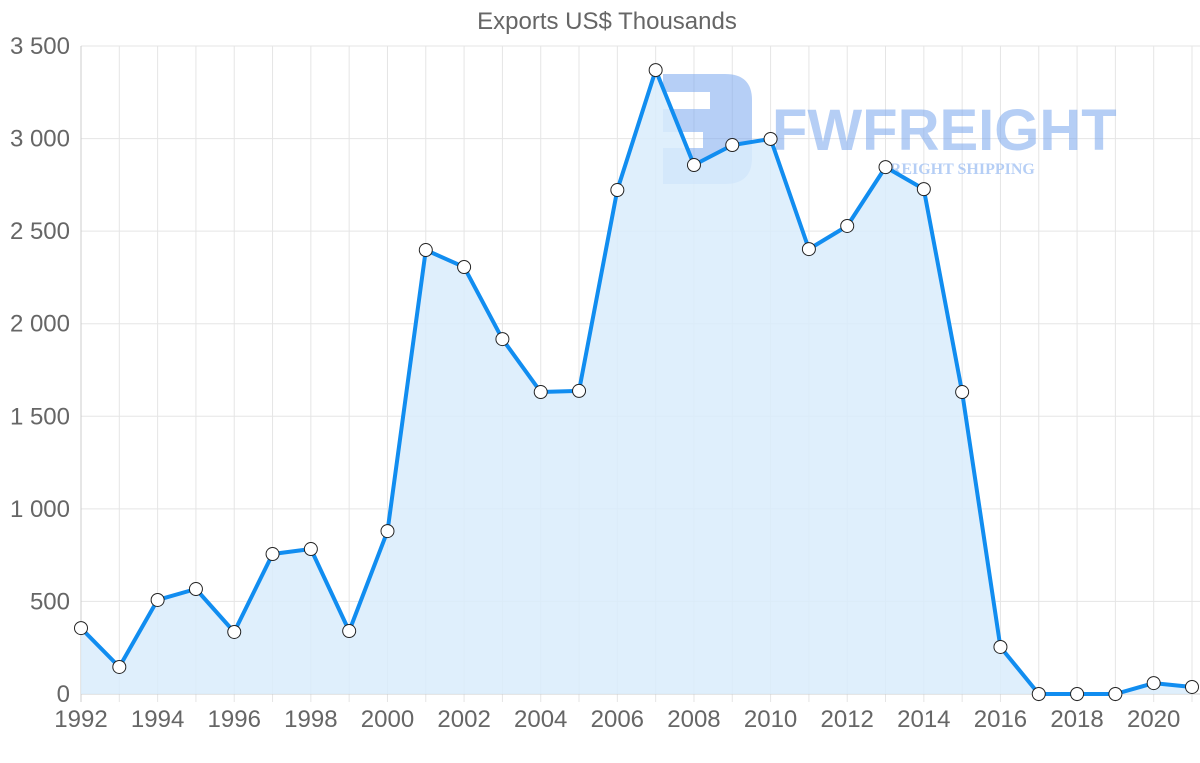 The width and height of the screenshot is (1200, 763). I want to click on data-point: 1994: 508, so click(157, 599).